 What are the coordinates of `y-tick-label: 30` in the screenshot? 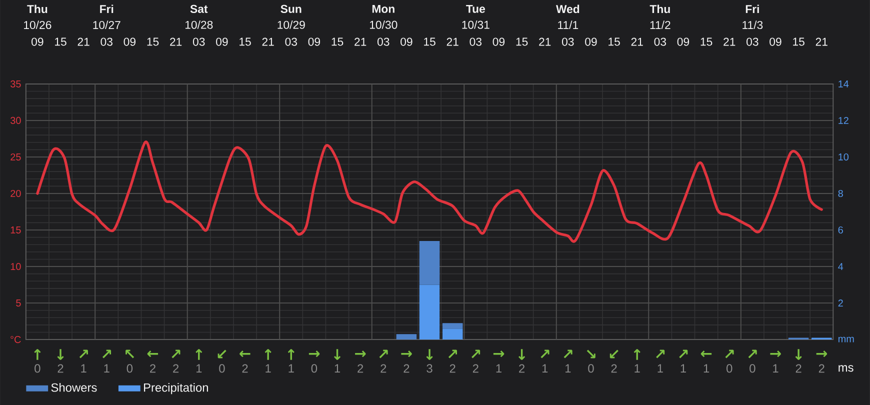 It's located at (15, 120).